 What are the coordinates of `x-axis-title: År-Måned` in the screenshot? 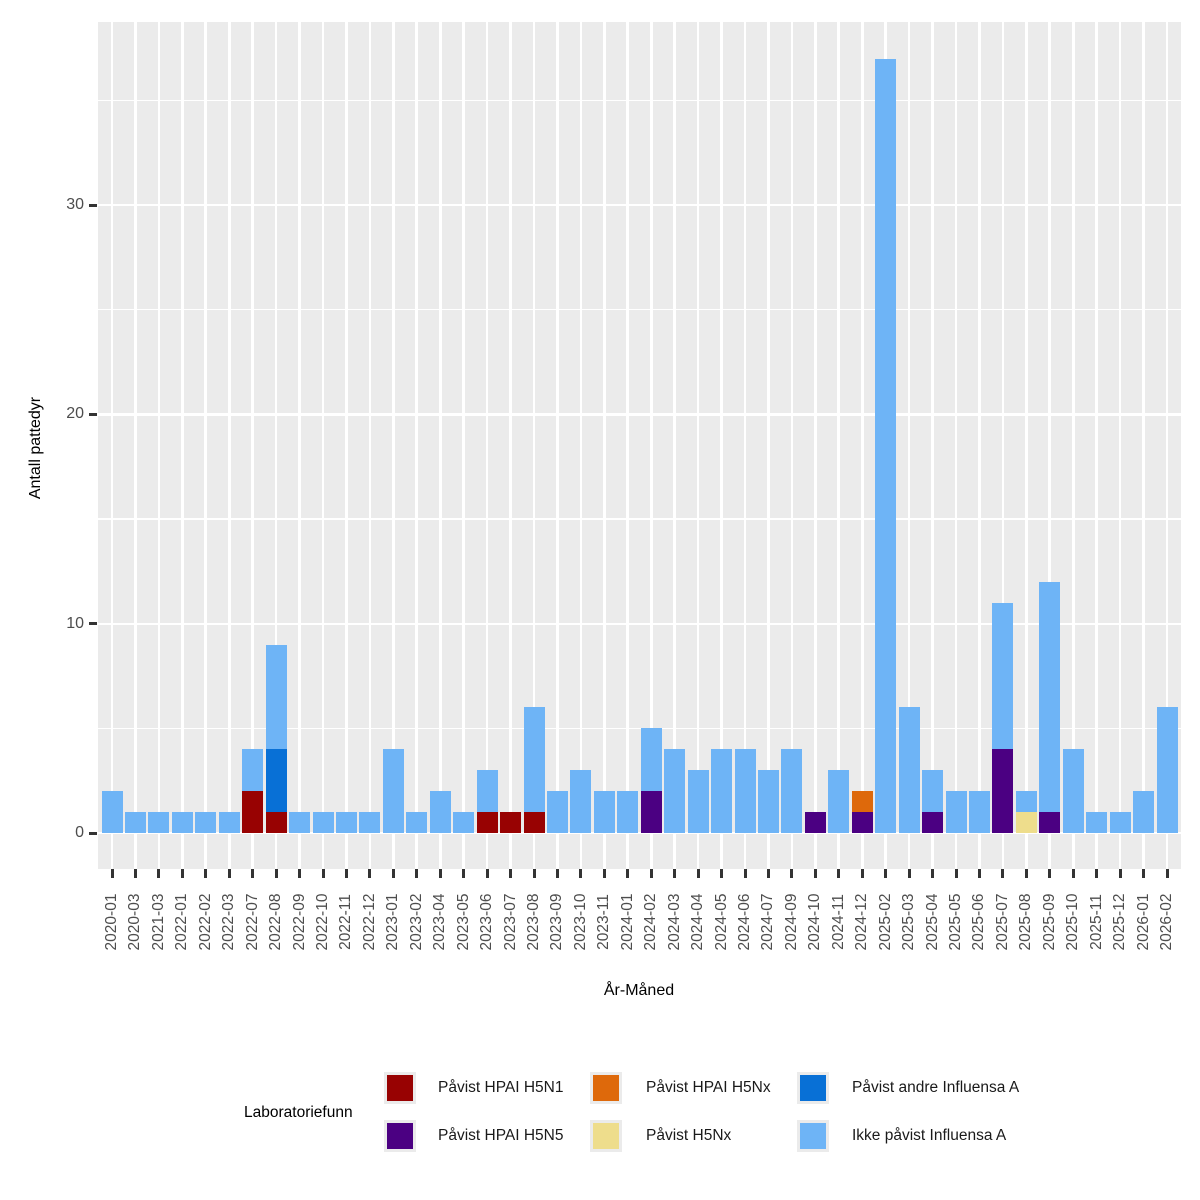 It's located at (639, 990).